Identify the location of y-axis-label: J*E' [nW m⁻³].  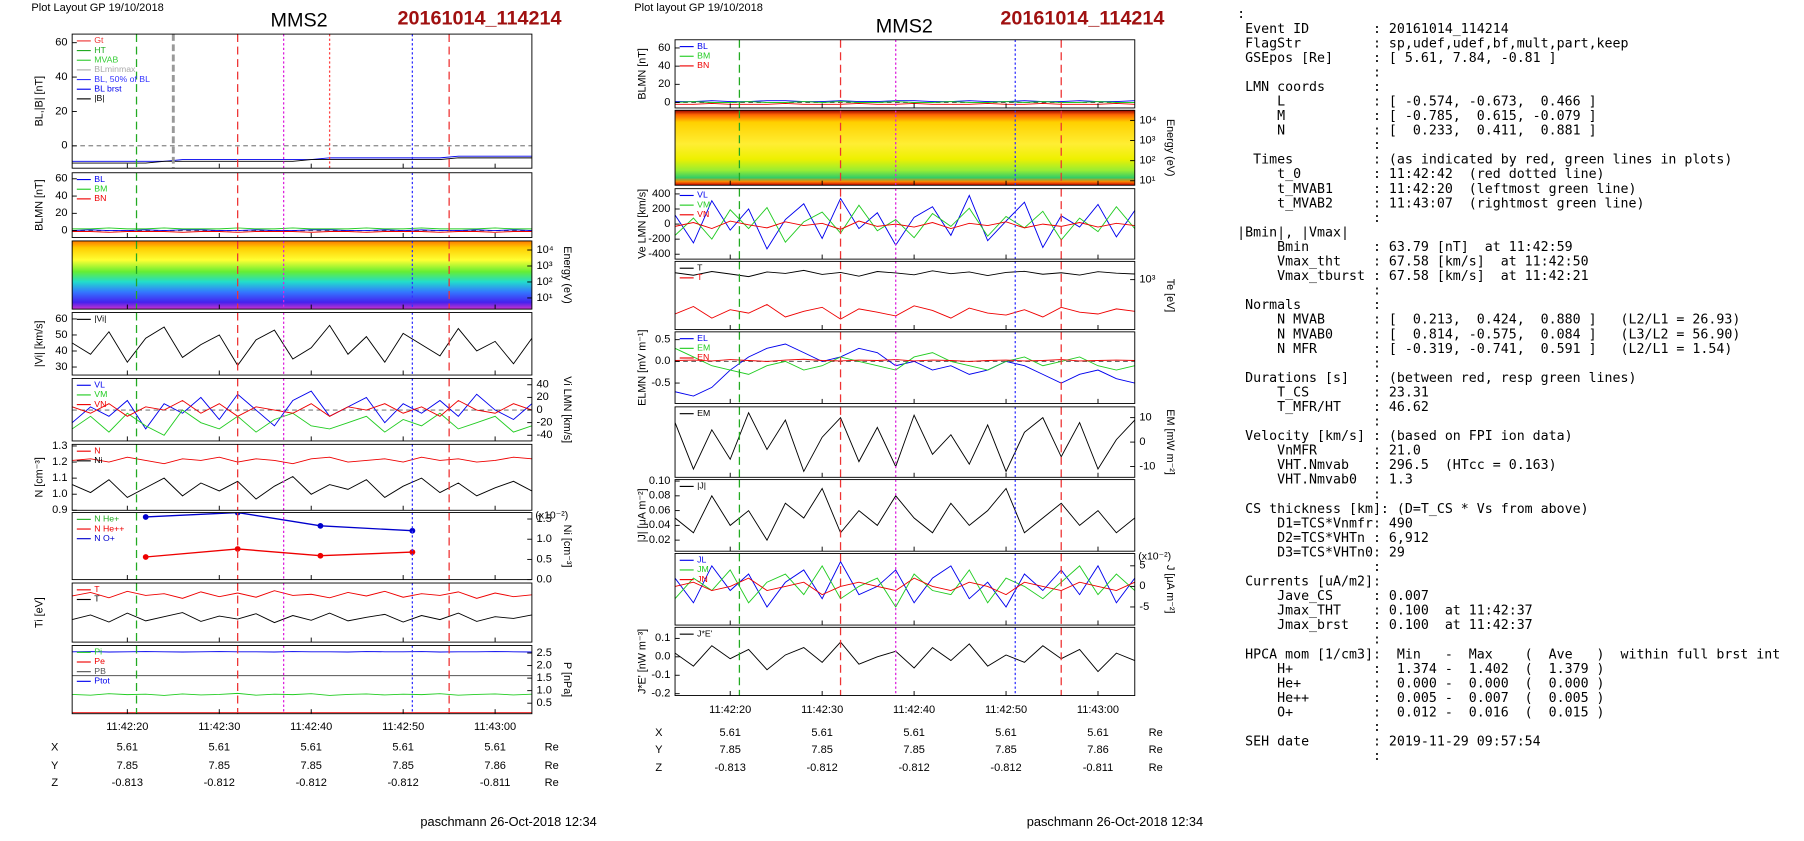
(642, 661).